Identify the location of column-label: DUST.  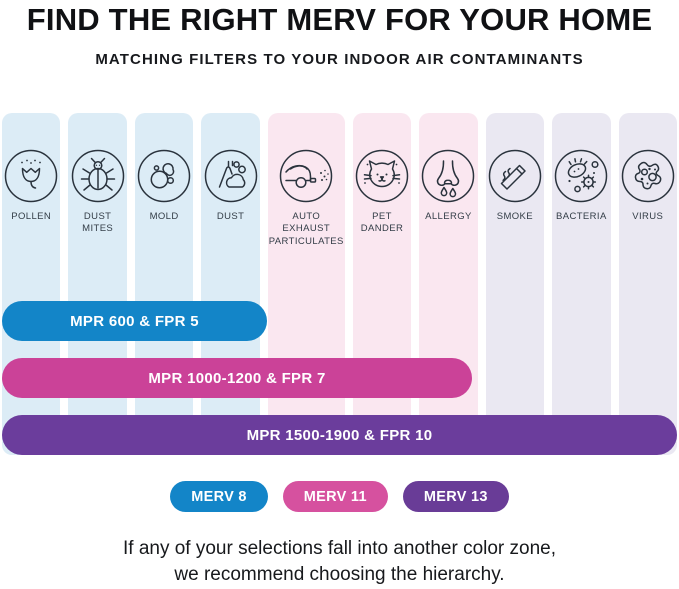
(230, 216).